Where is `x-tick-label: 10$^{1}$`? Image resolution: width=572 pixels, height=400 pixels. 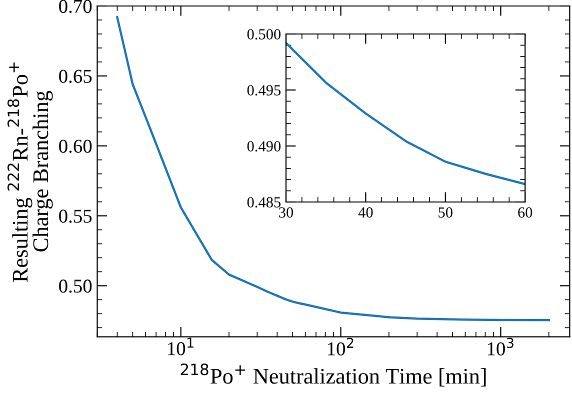 x-tick-label: 10$^{1}$ is located at coordinates (181, 347).